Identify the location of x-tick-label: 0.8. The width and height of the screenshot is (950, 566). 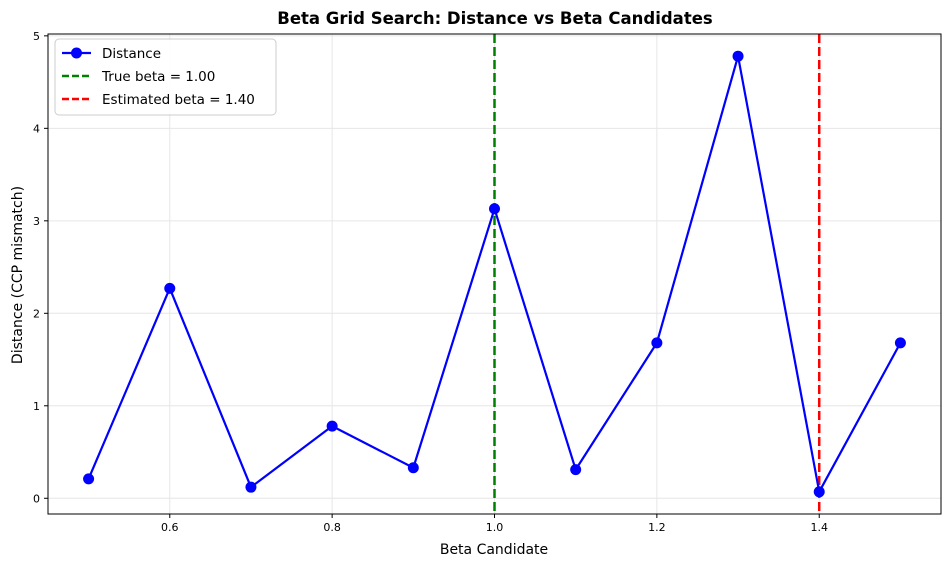
(332, 527).